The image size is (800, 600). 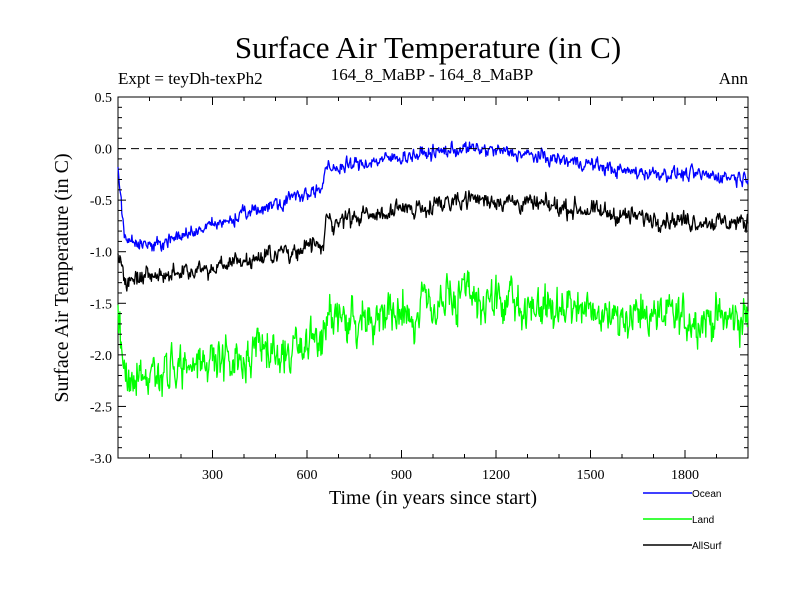 I want to click on x-tick-label: 300, so click(x=212, y=475).